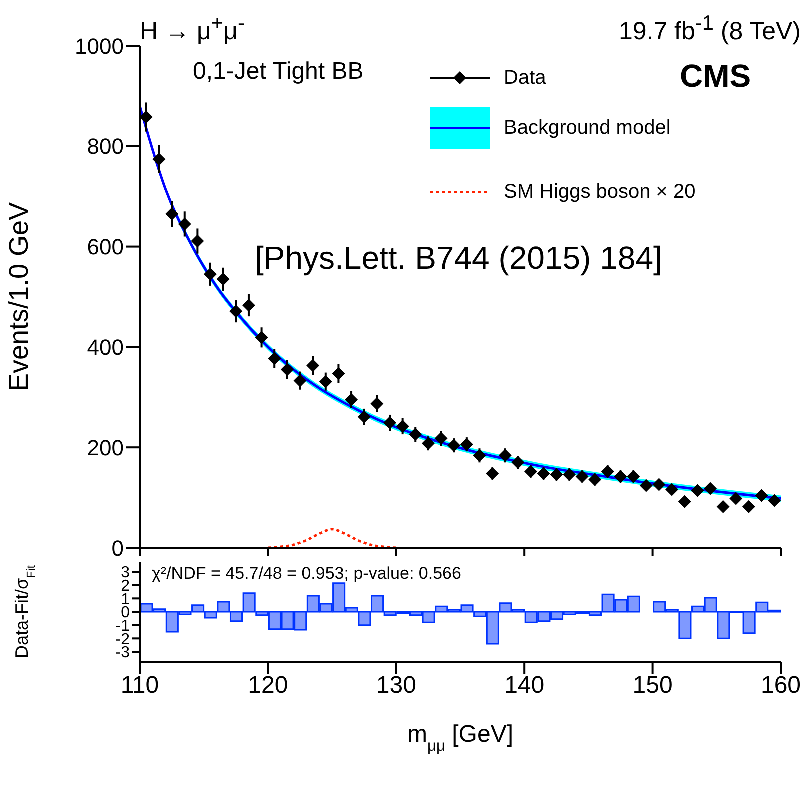  I want to click on line-series, so click(332, 538).